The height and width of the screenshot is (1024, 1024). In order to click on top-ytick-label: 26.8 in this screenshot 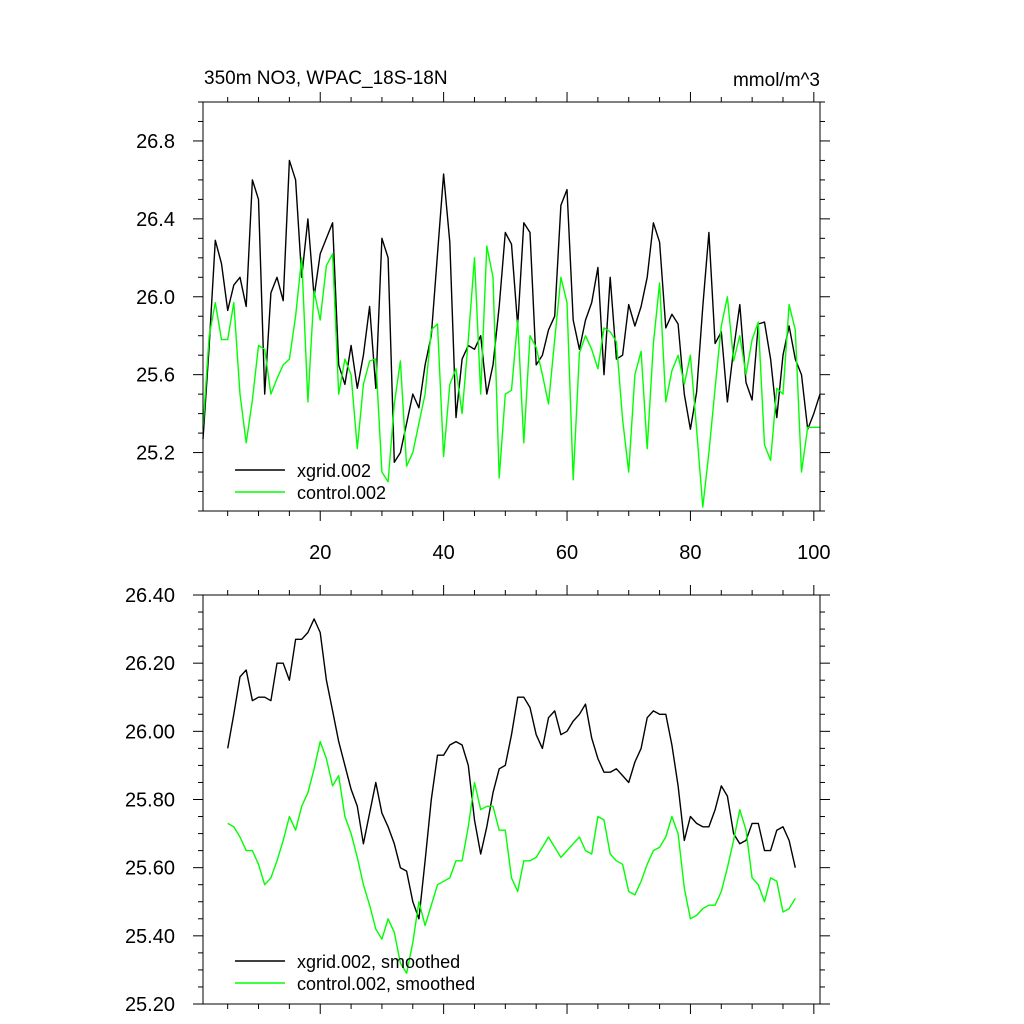, I will do `click(155, 142)`.